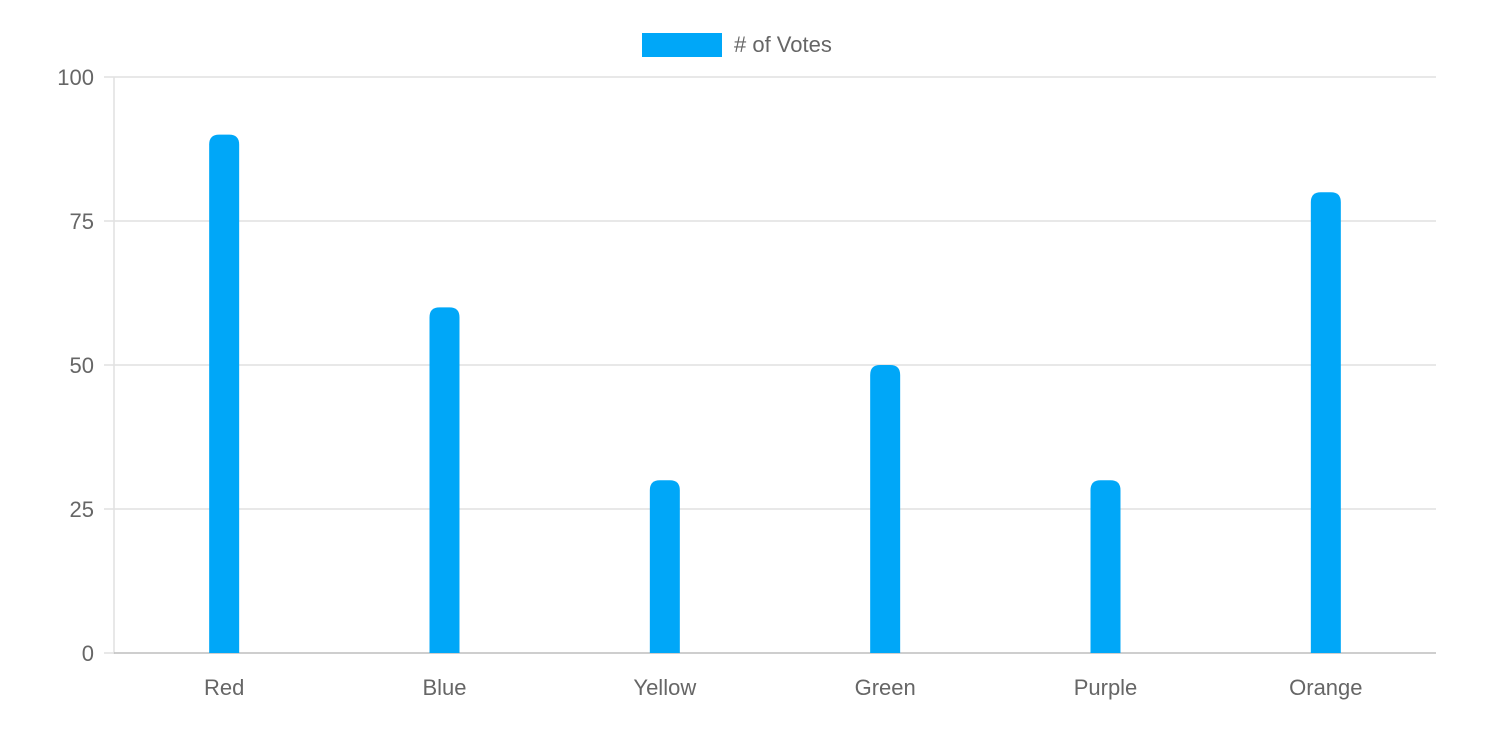  Describe the element at coordinates (224, 687) in the screenshot. I see `x-axis-tick-label: Red` at that location.